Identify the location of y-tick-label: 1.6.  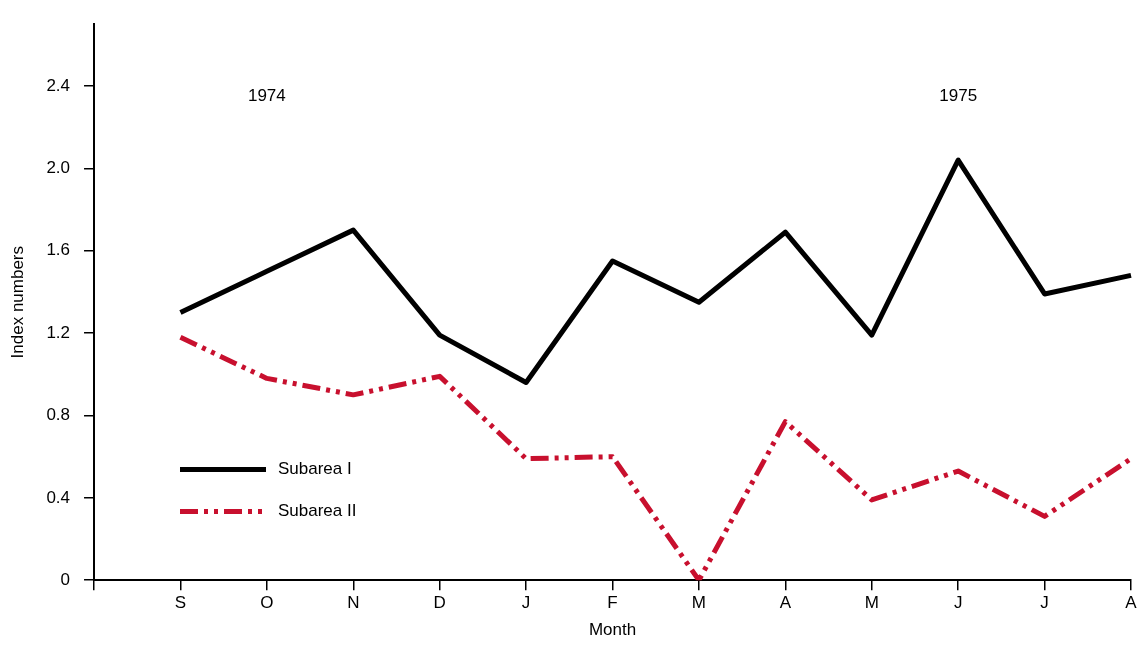
(58, 250).